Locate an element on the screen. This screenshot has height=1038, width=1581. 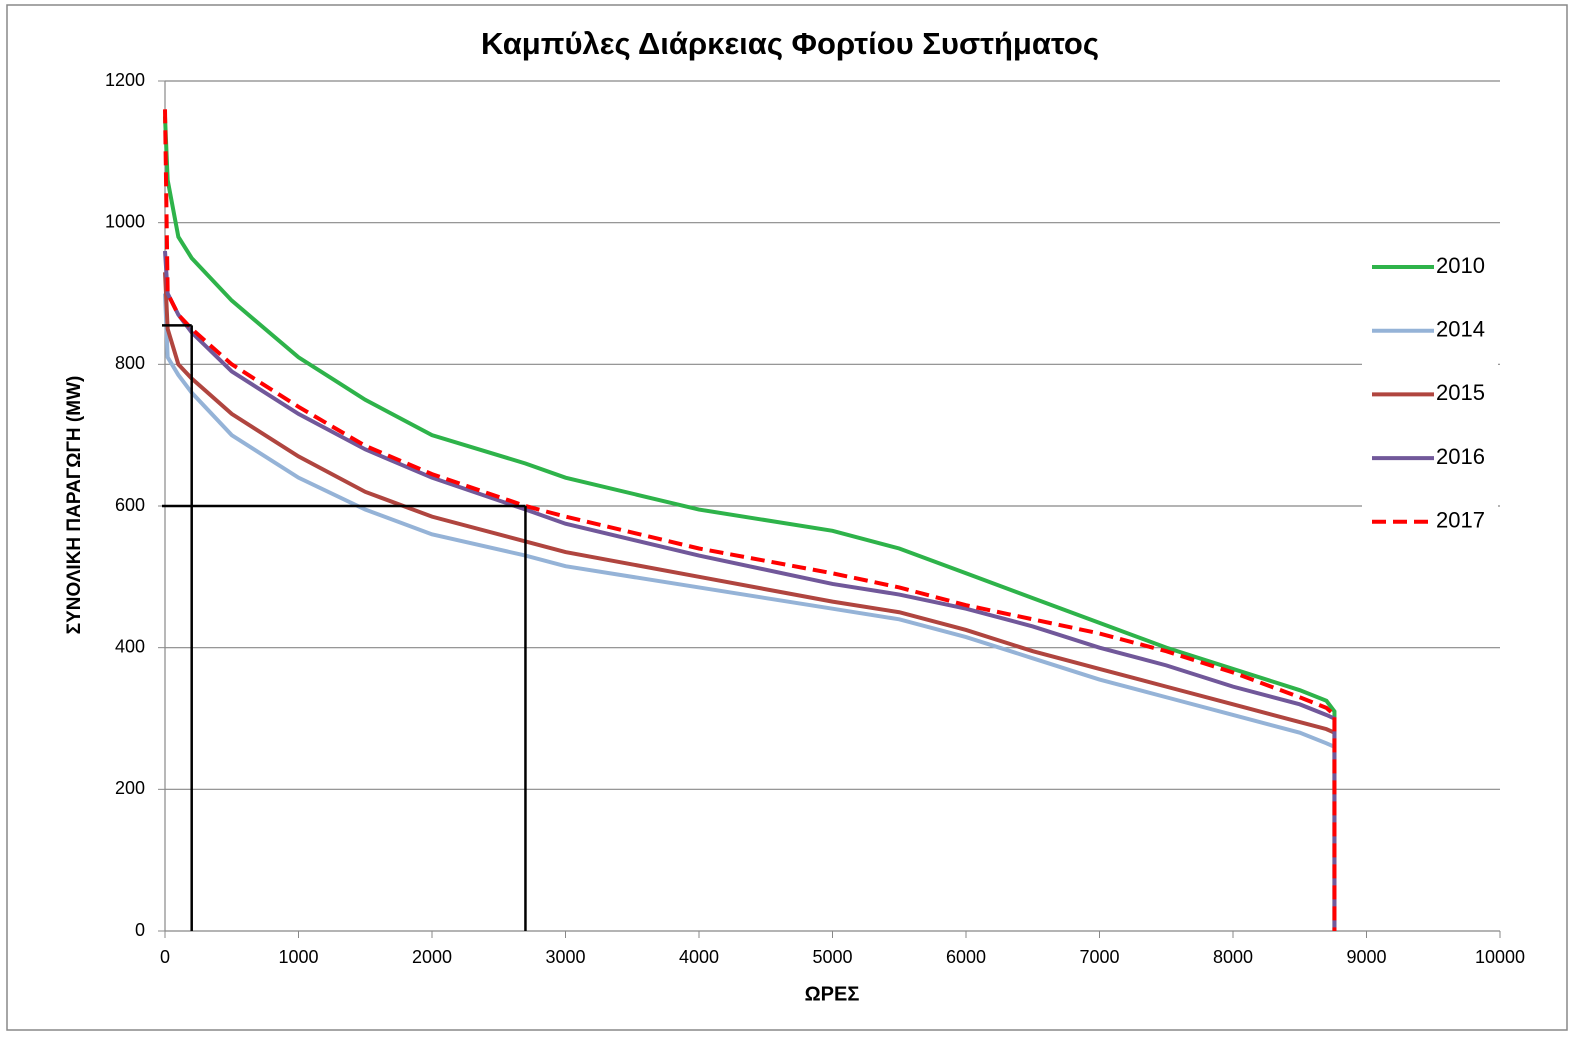
x-tick-label: 4000 is located at coordinates (699, 957).